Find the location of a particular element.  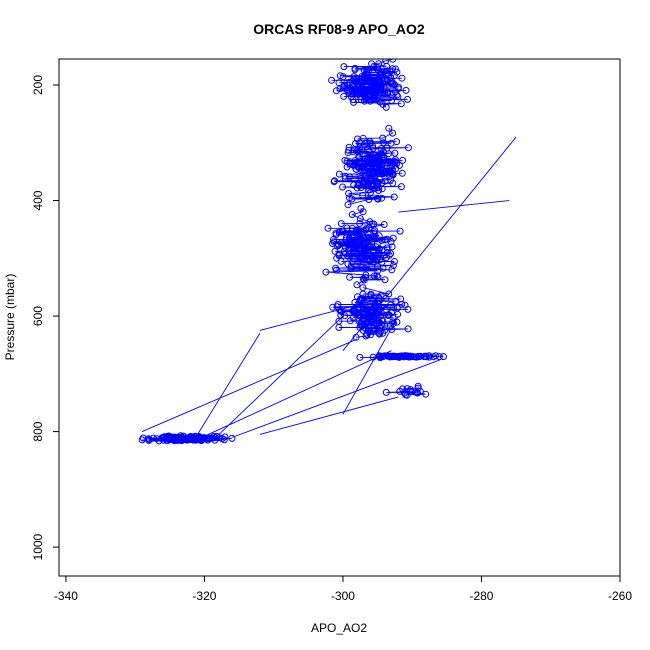

y-axis-label: Pressure (mbar) is located at coordinates (10, 317).